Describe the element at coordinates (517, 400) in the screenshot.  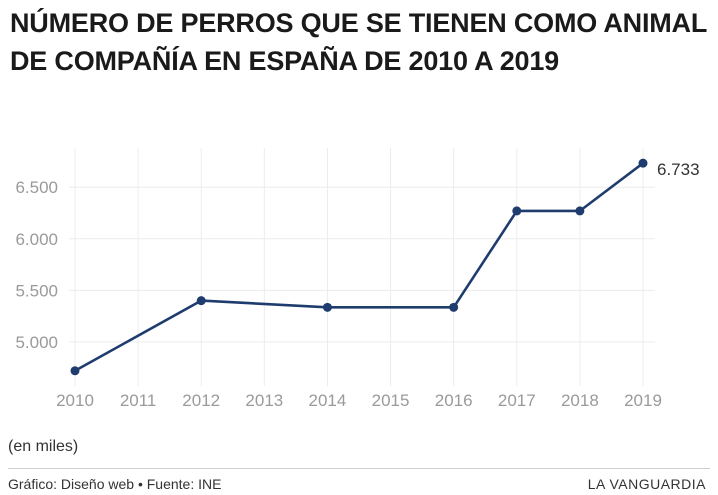
I see `x-tick-label: 2017` at that location.